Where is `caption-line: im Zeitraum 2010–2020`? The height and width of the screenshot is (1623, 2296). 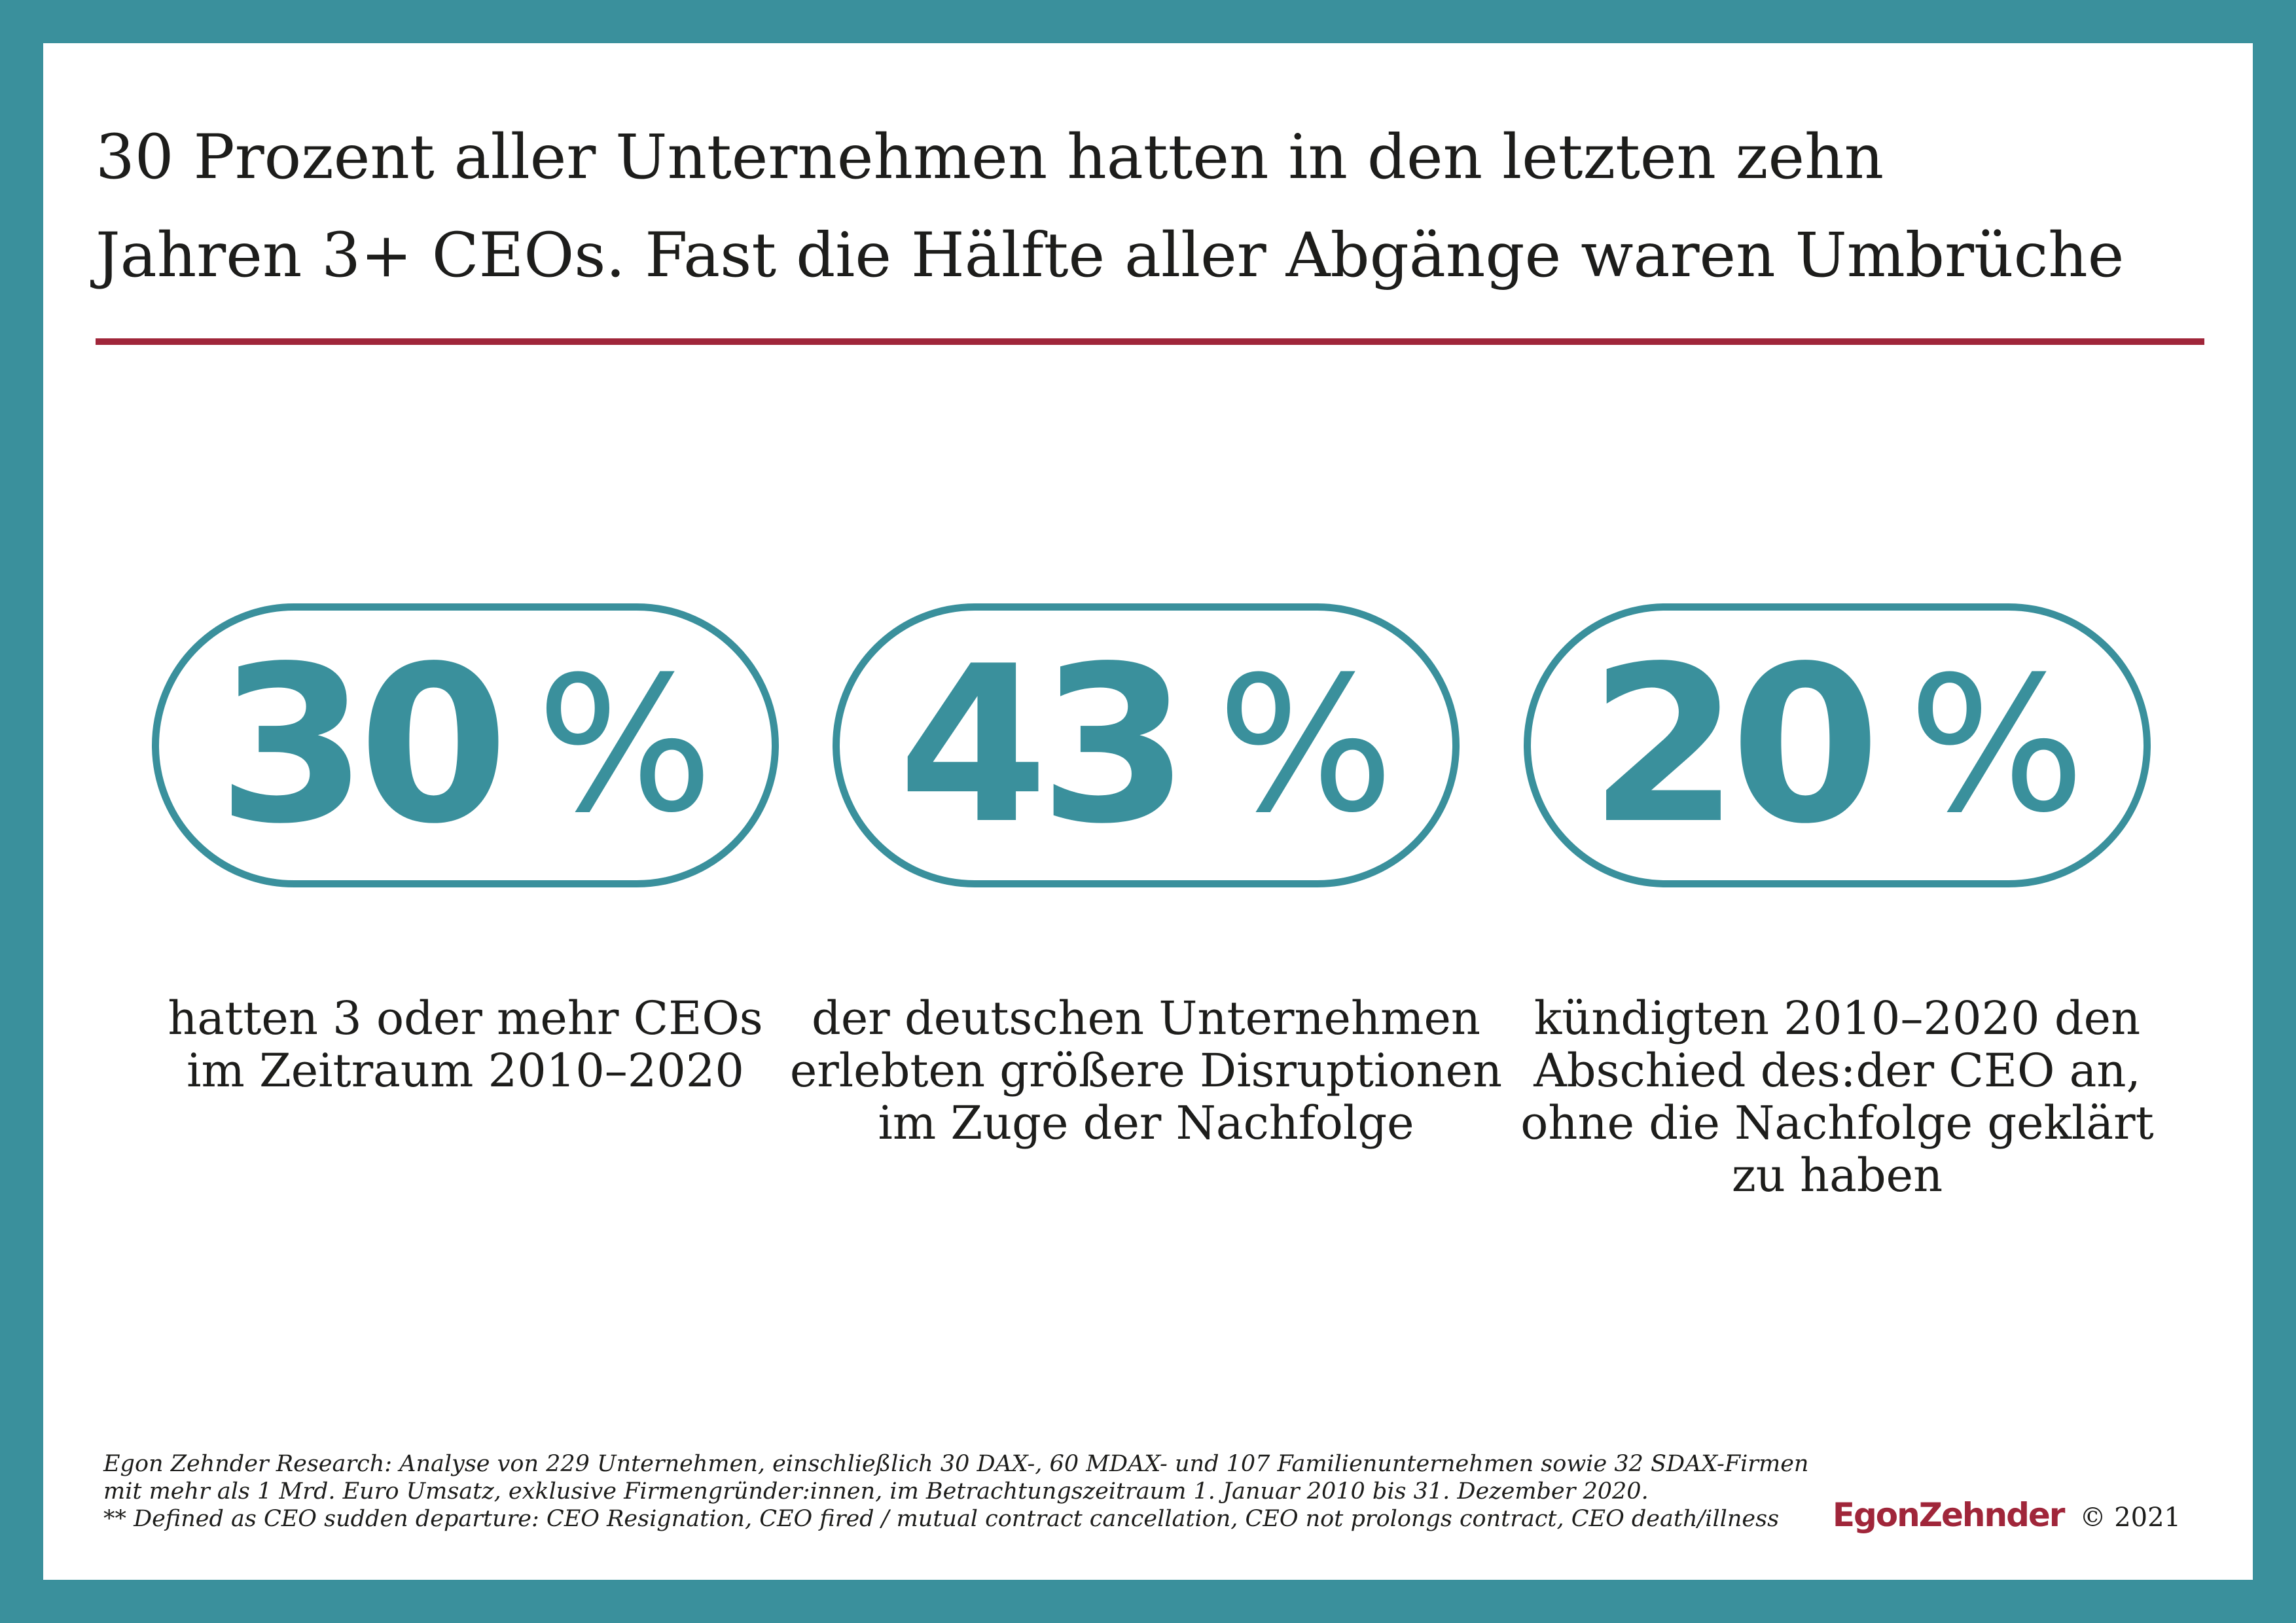 caption-line: im Zeitraum 2010–2020 is located at coordinates (465, 1070).